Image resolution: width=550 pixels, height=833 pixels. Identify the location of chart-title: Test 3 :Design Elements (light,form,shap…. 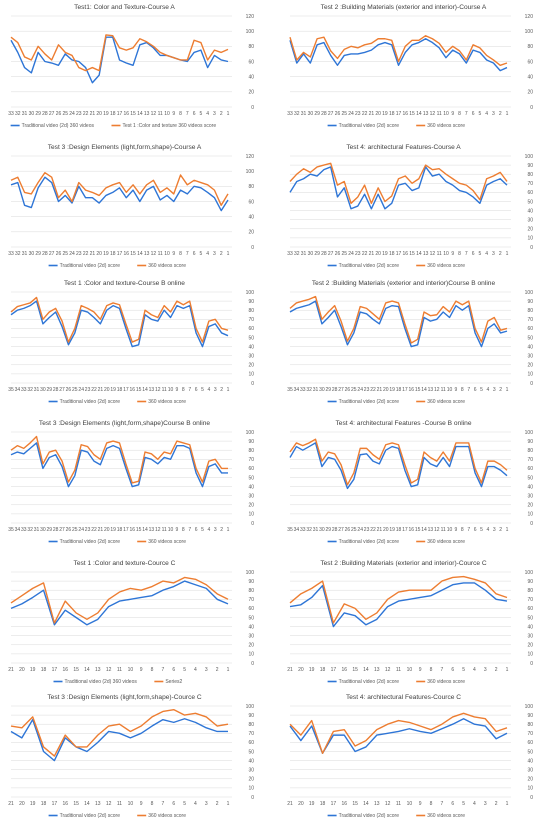
(124, 697).